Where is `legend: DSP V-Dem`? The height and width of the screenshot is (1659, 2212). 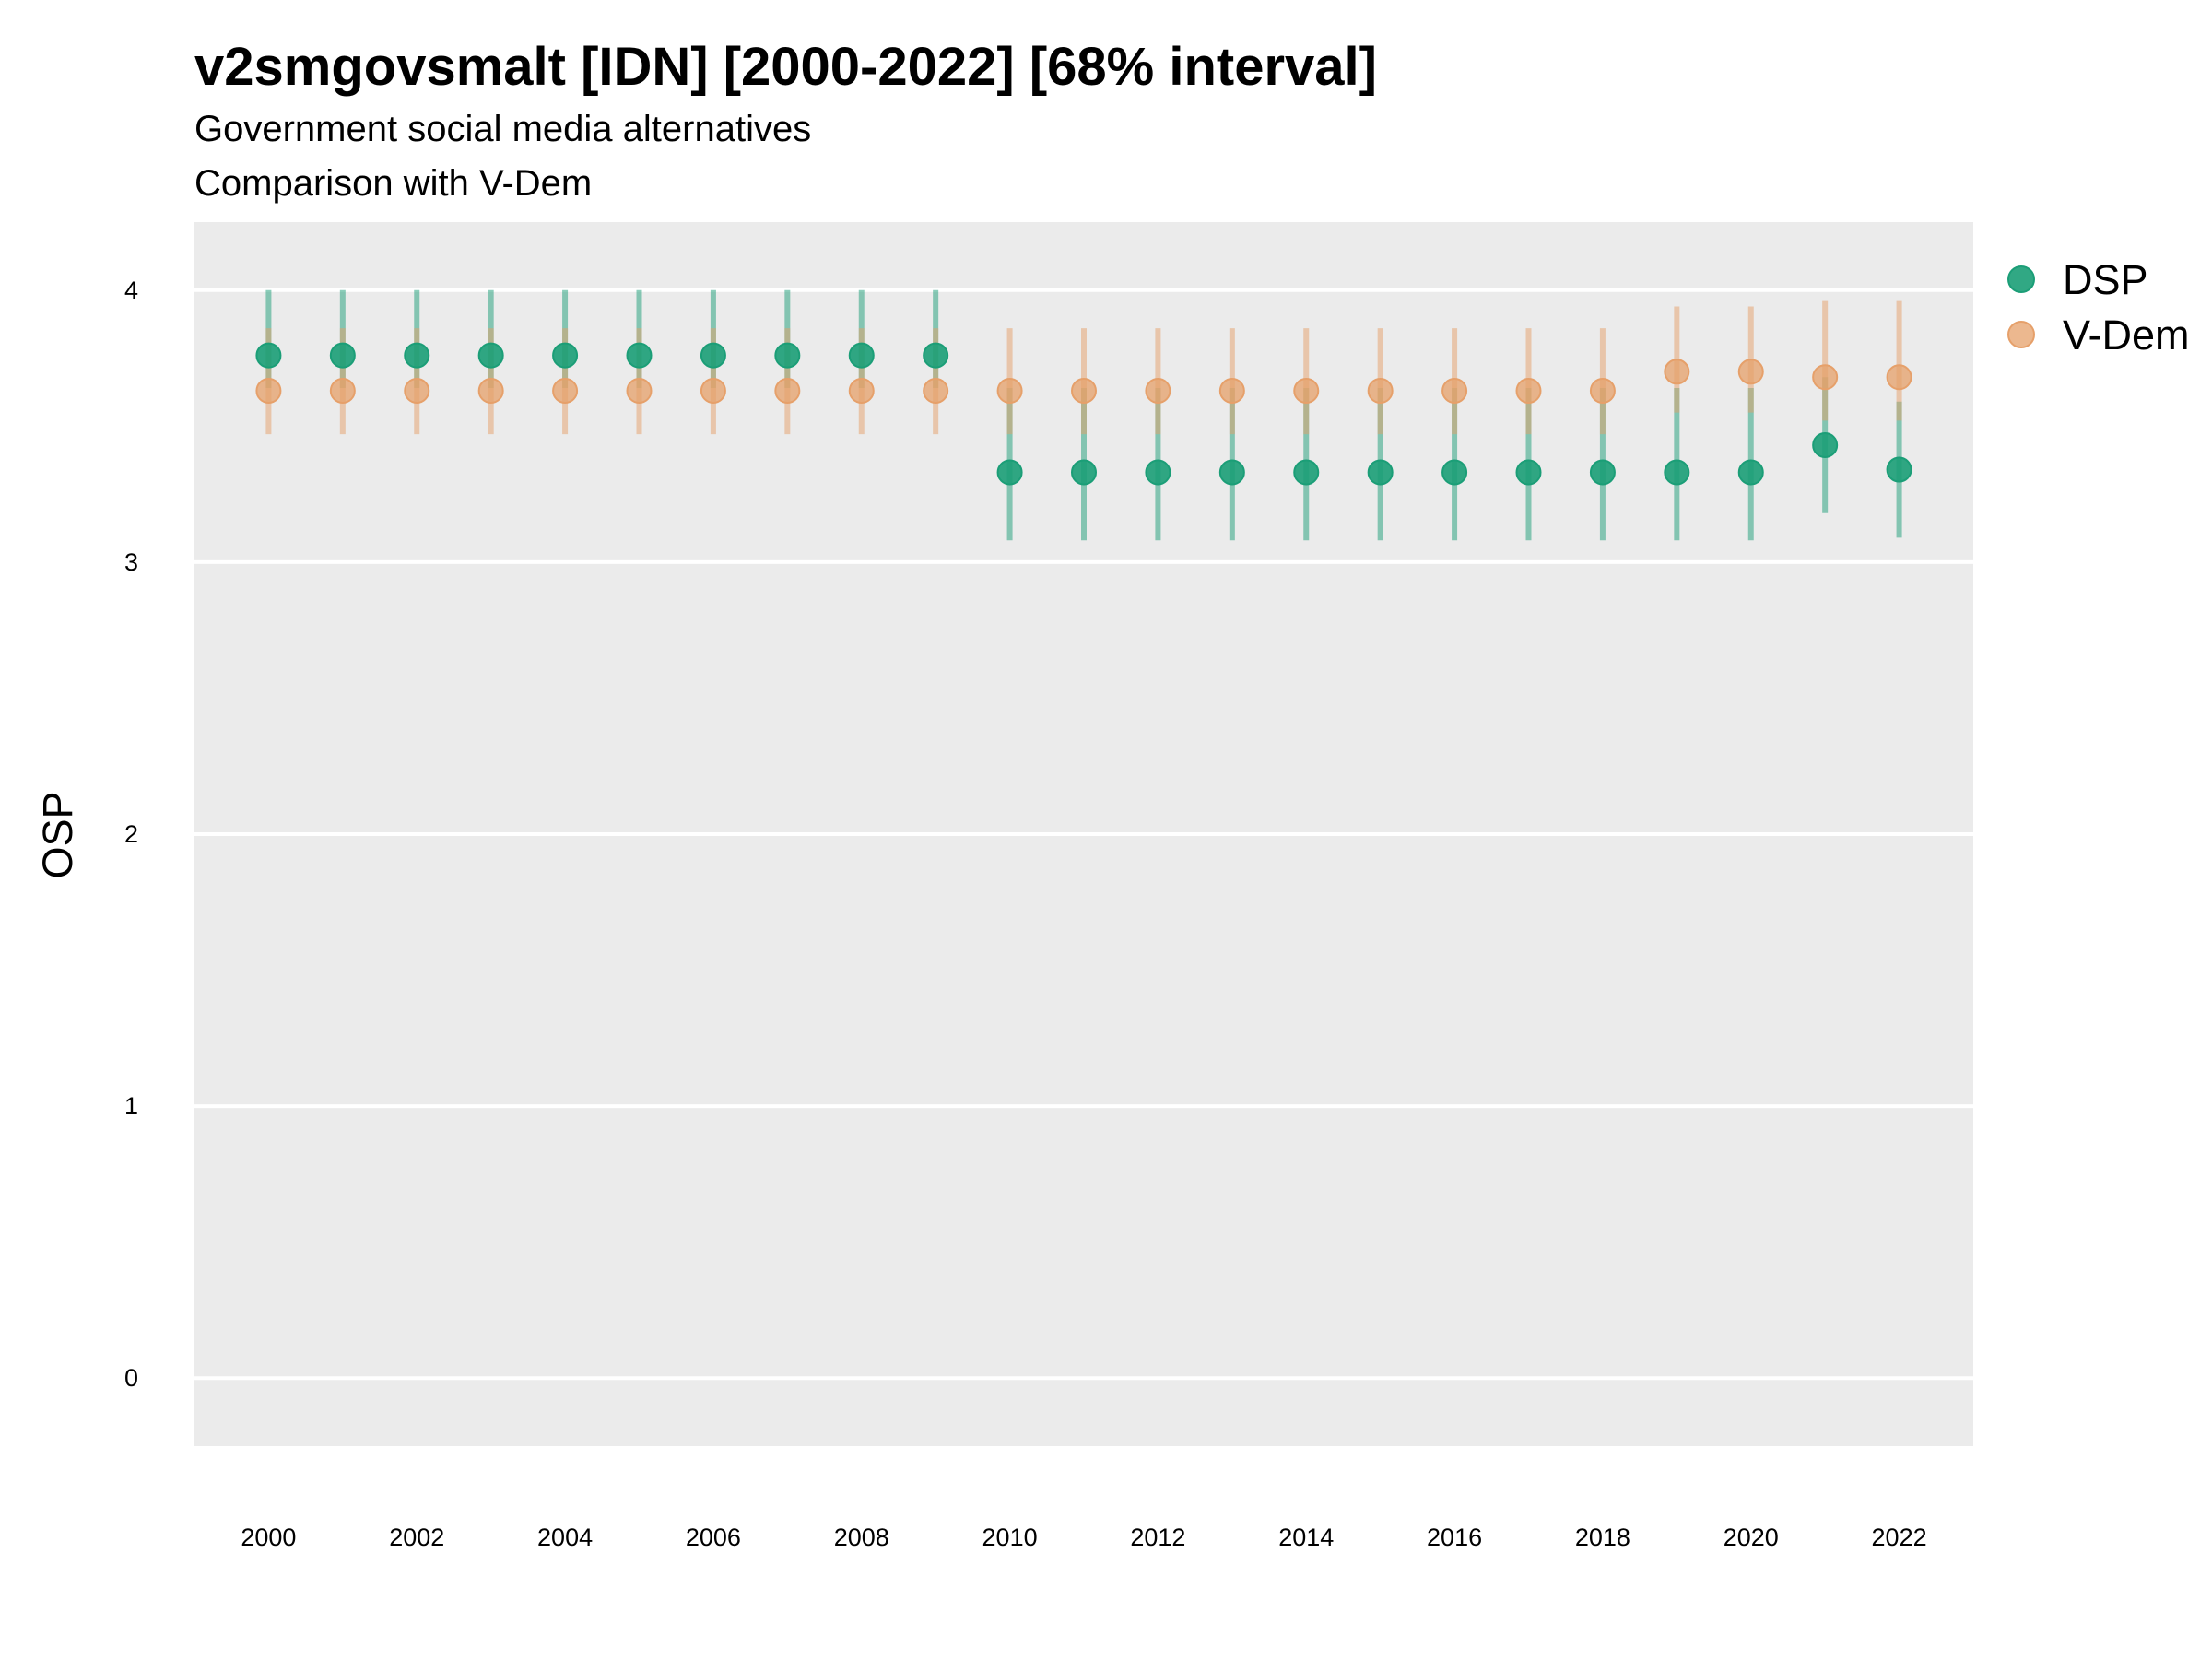
legend: DSP V-Dem is located at coordinates (2098, 307).